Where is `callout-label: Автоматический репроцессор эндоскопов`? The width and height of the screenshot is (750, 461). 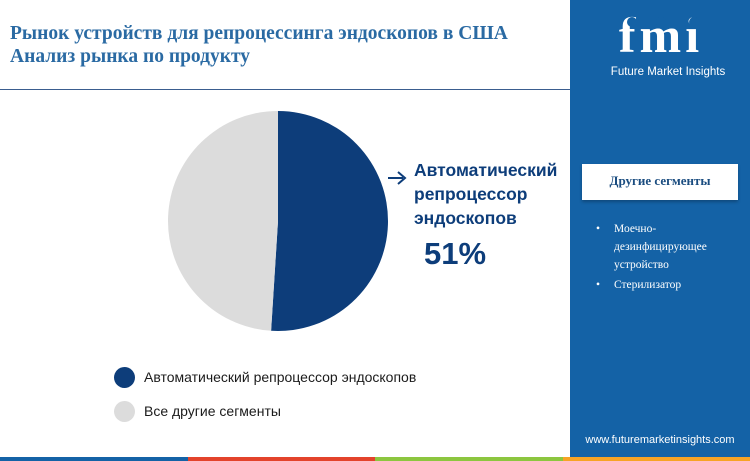 callout-label: Автоматический репроцессор эндоскопов is located at coordinates (494, 194).